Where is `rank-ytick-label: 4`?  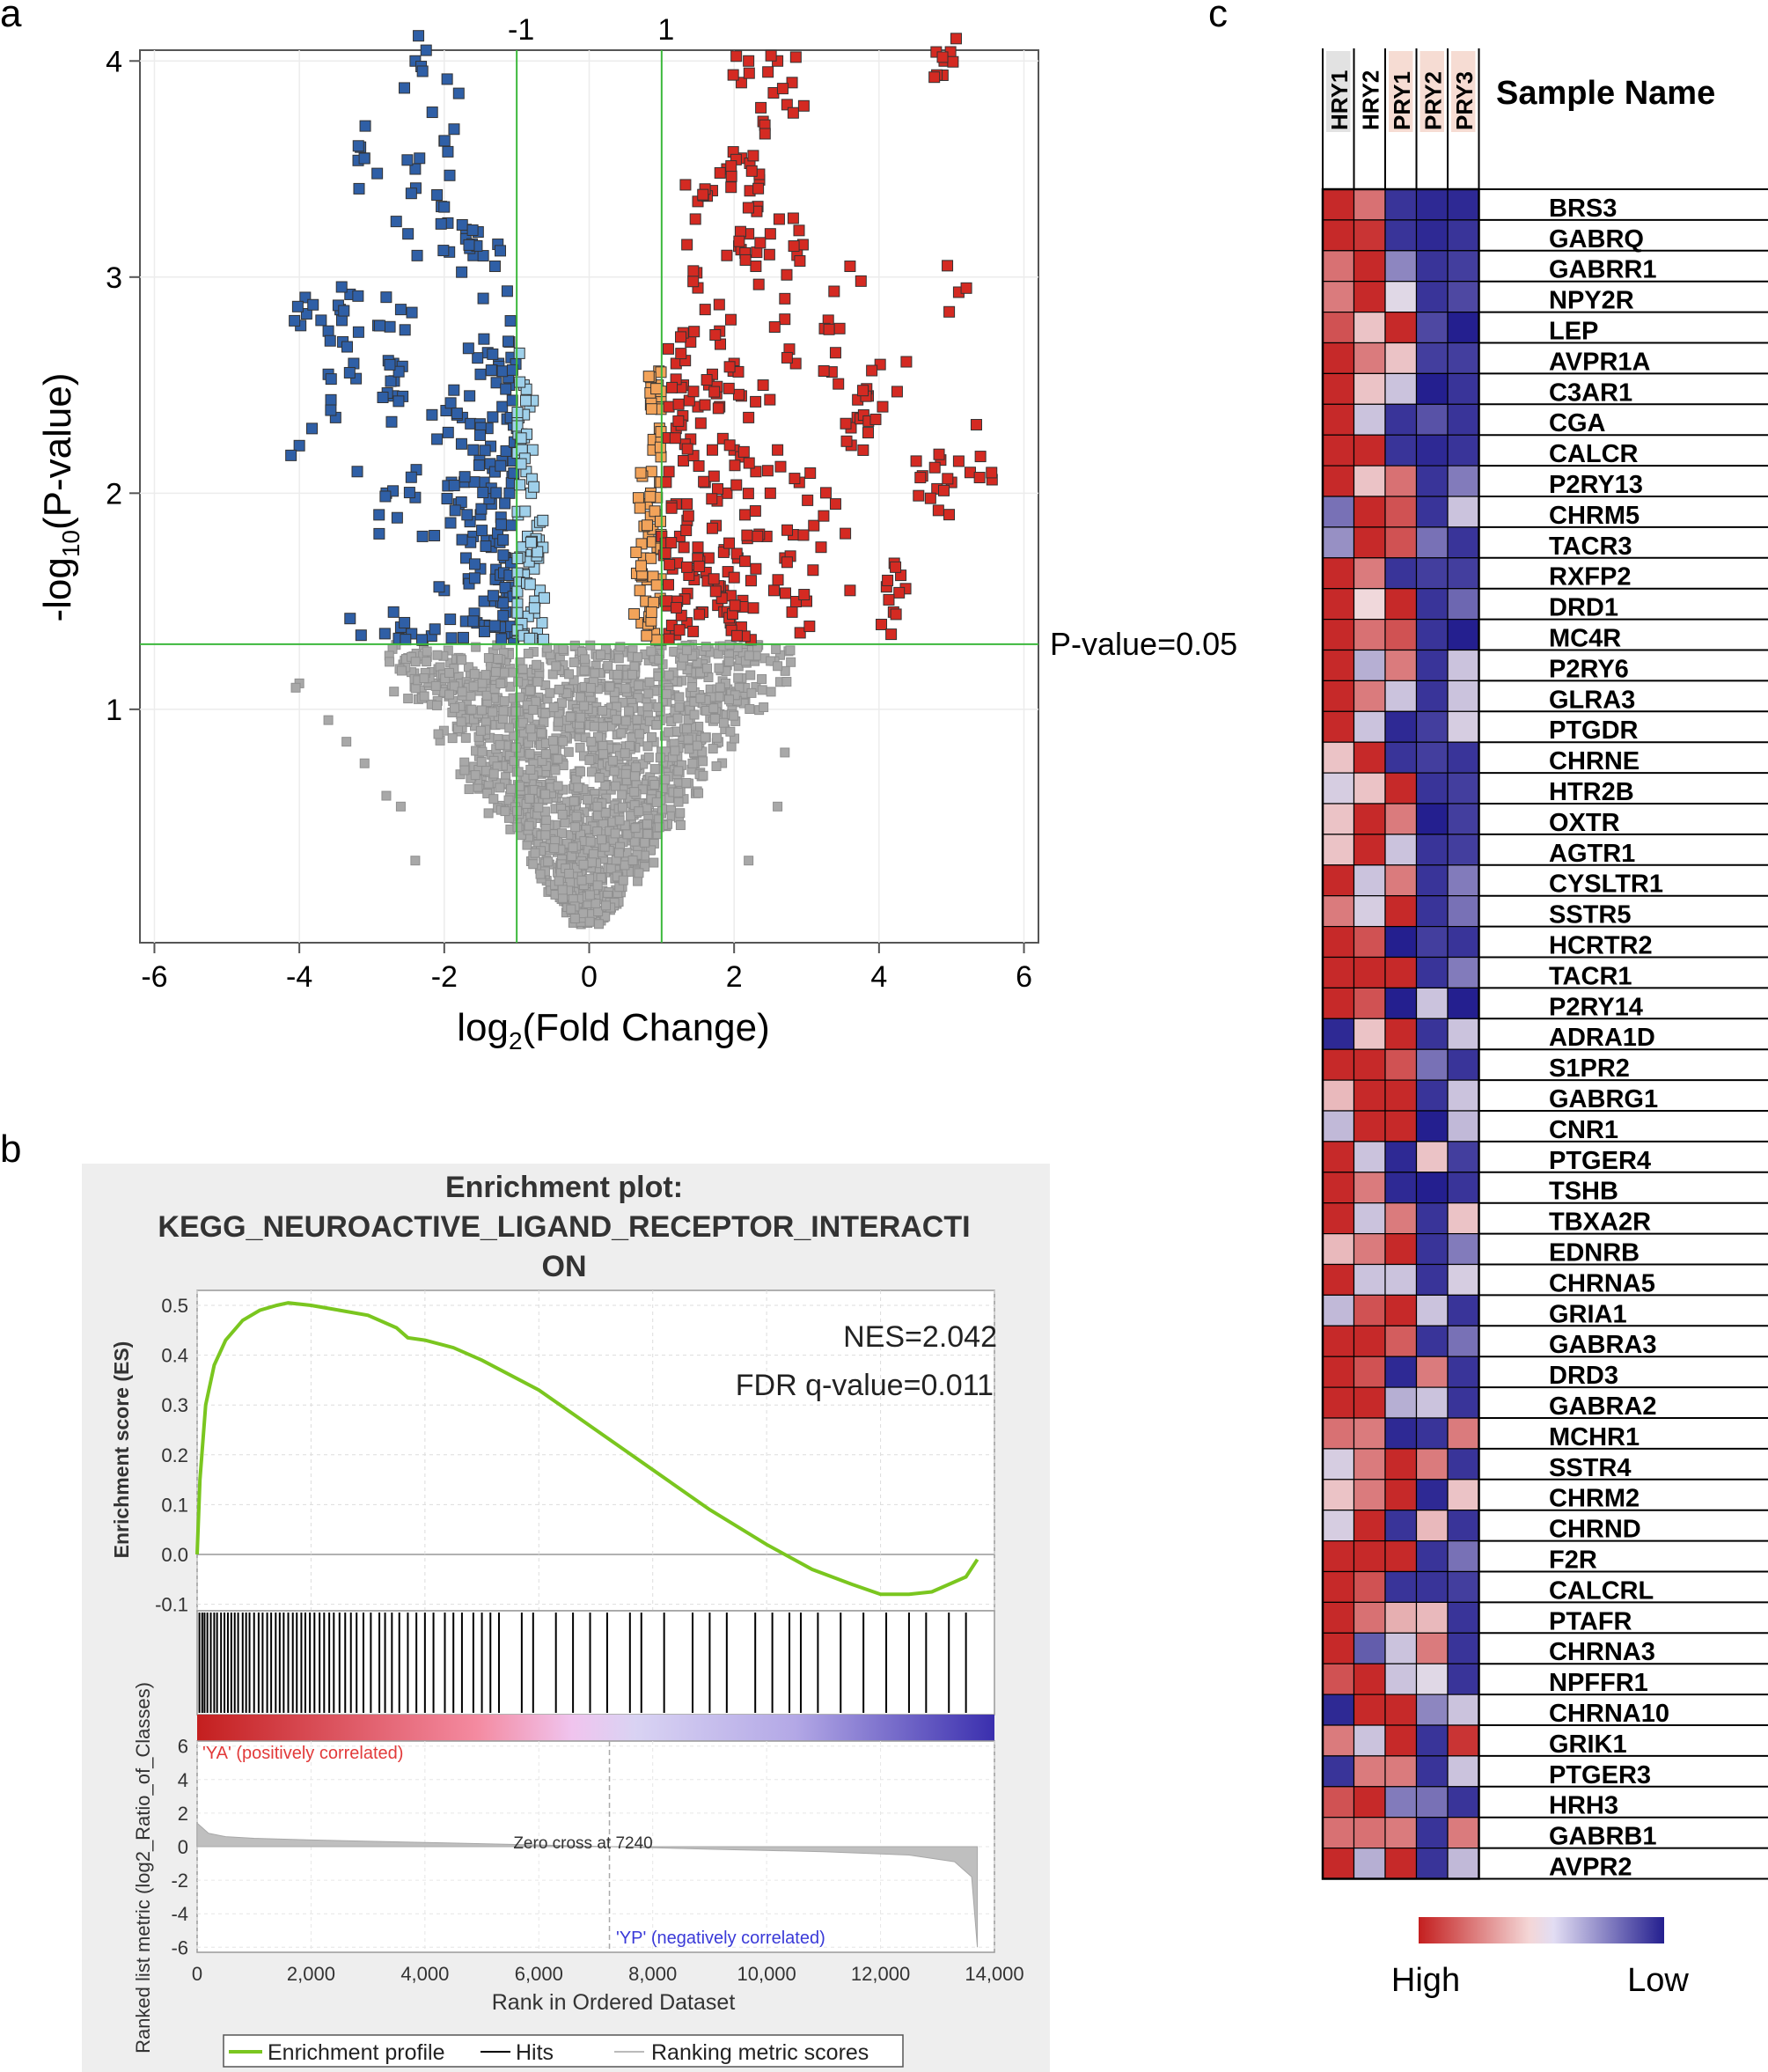
rank-ytick-label: 4 is located at coordinates (183, 1780).